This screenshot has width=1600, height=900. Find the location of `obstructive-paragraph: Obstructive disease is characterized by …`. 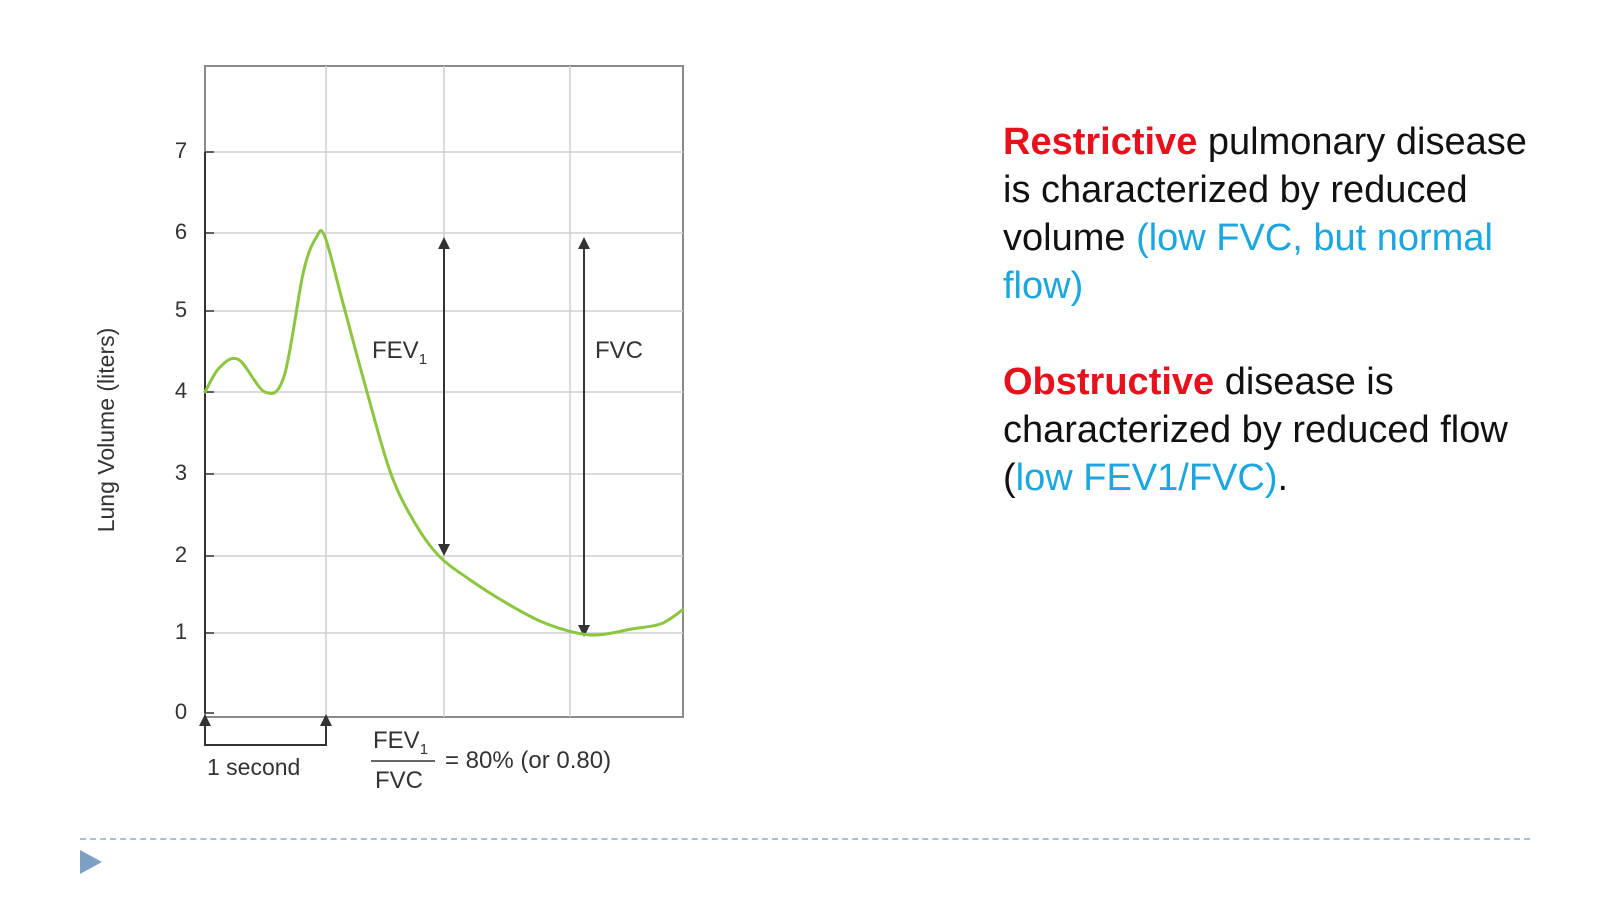

obstructive-paragraph: Obstructive disease is characterized by … is located at coordinates (1283, 430).